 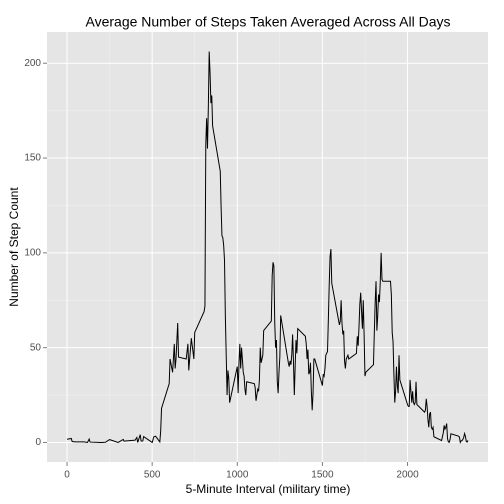 I want to click on y-tick-label: 50, so click(x=36, y=347).